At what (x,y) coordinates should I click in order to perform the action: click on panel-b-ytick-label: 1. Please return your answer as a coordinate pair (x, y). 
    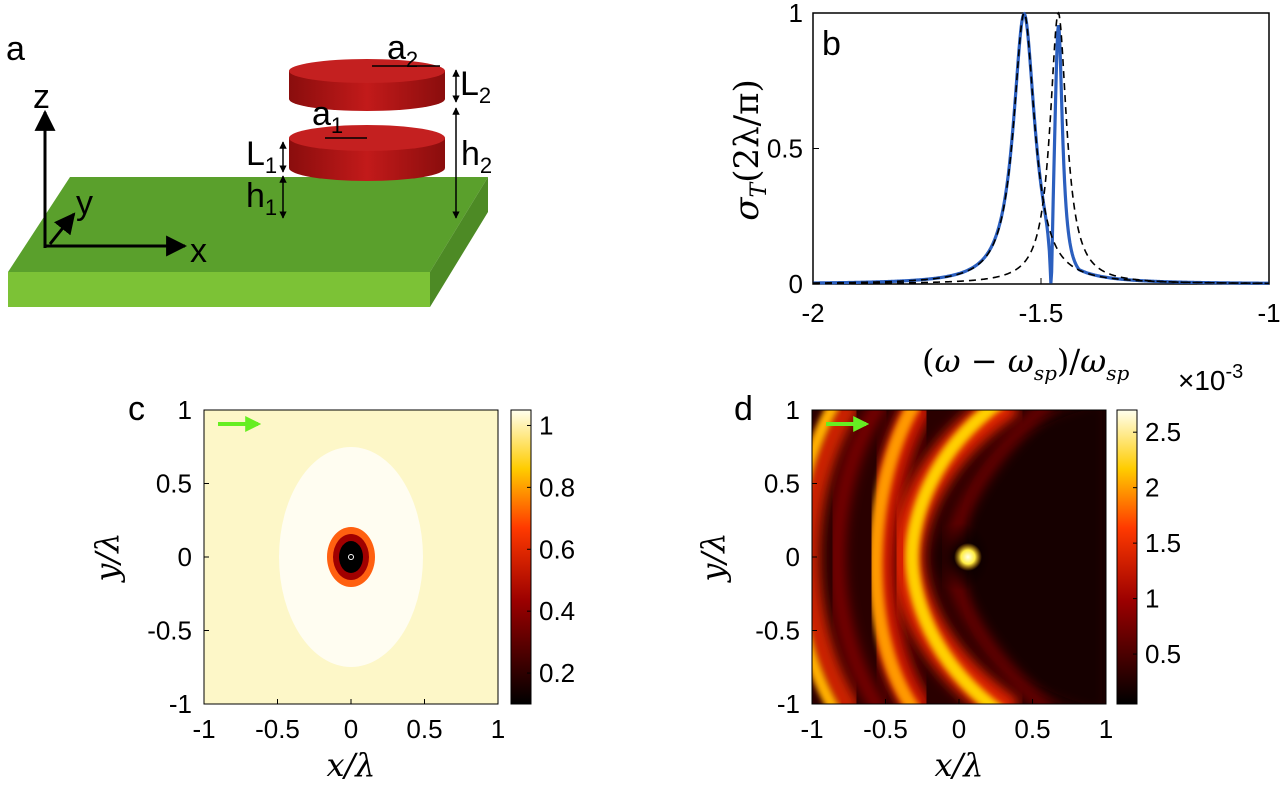
    Looking at the image, I should click on (796, 14).